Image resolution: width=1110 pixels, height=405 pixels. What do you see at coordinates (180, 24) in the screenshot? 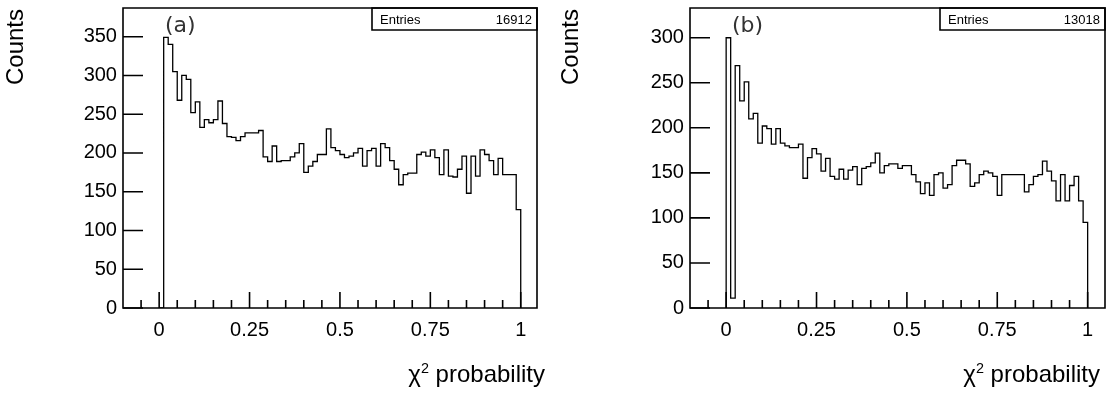
I see `annotation: (a)` at bounding box center [180, 24].